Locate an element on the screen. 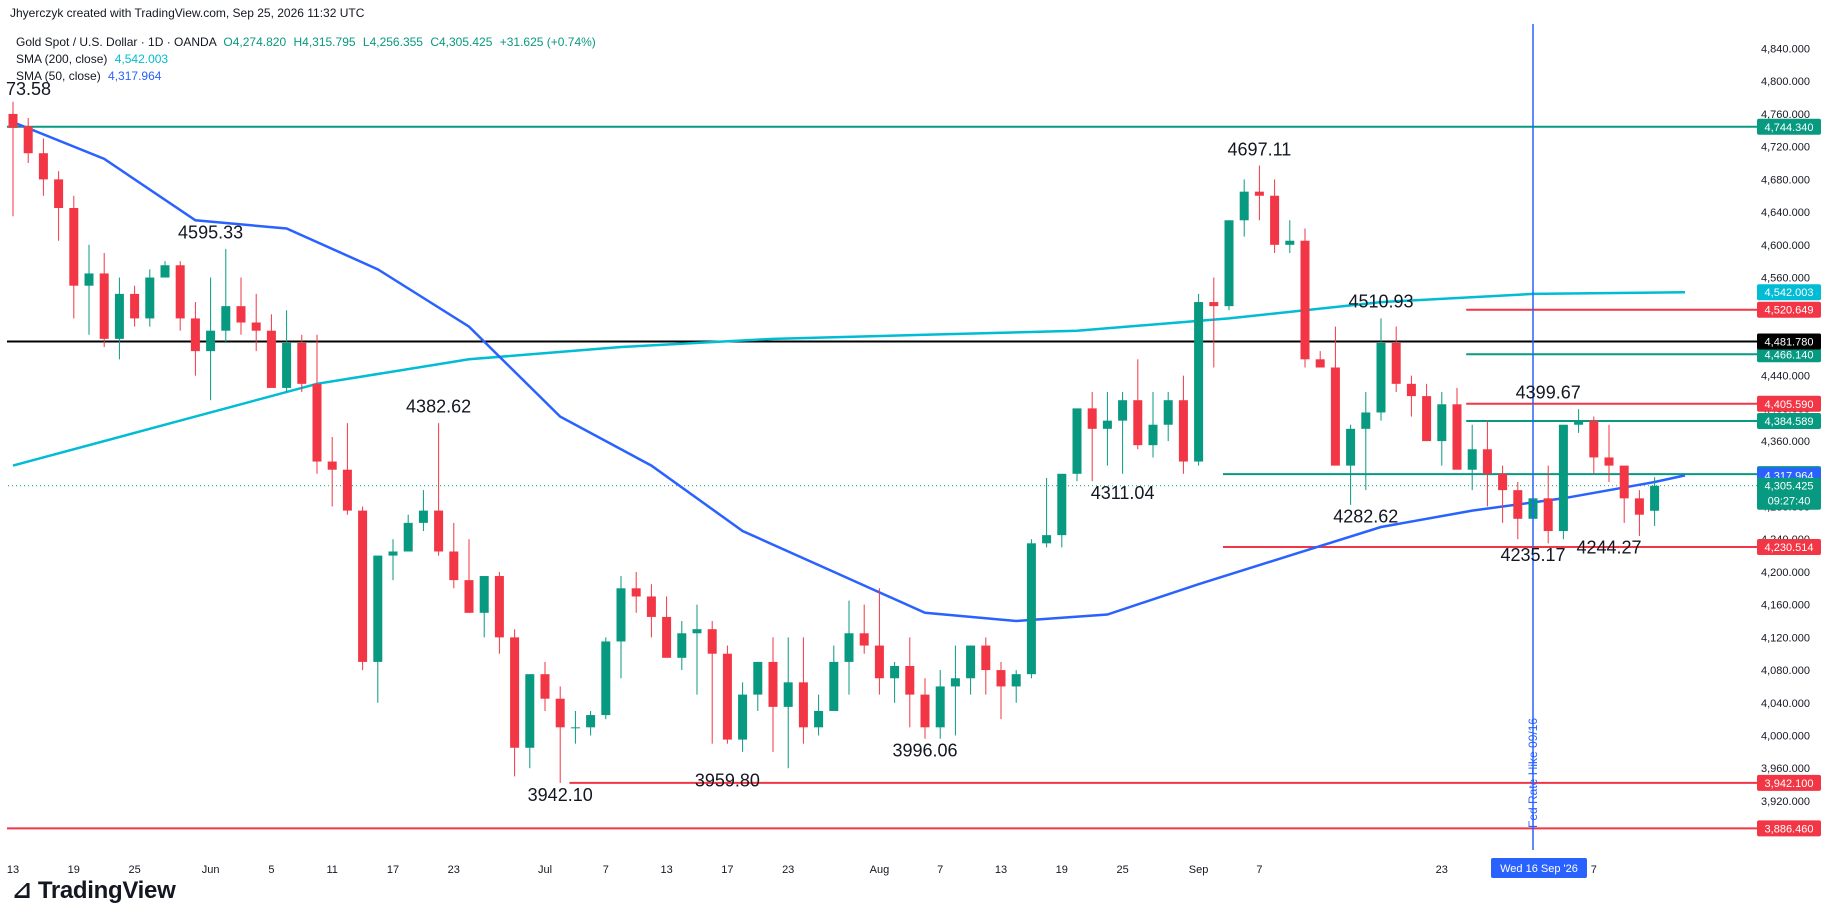 This screenshot has height=917, width=1835. legend-close-label: C is located at coordinates (434, 42).